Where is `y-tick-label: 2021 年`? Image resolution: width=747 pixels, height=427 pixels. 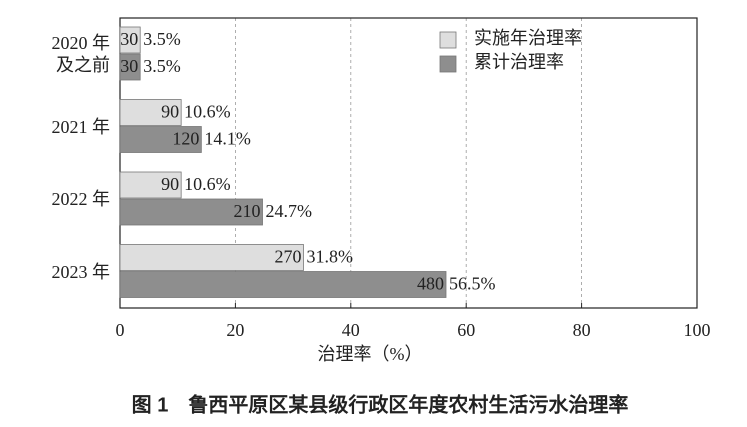 y-tick-label: 2021 年 is located at coordinates (81, 126).